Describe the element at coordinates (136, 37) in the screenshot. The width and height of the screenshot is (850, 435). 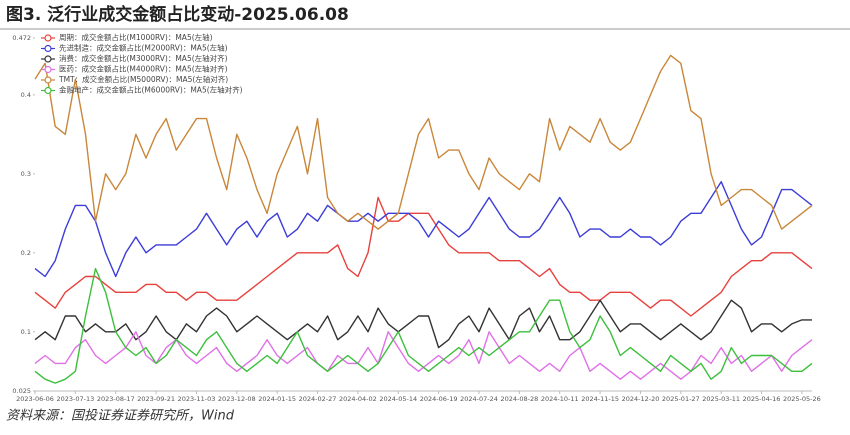
I see `legend-label: 周期：成交金额占比(M1000RV)：MA5(左轴)` at that location.